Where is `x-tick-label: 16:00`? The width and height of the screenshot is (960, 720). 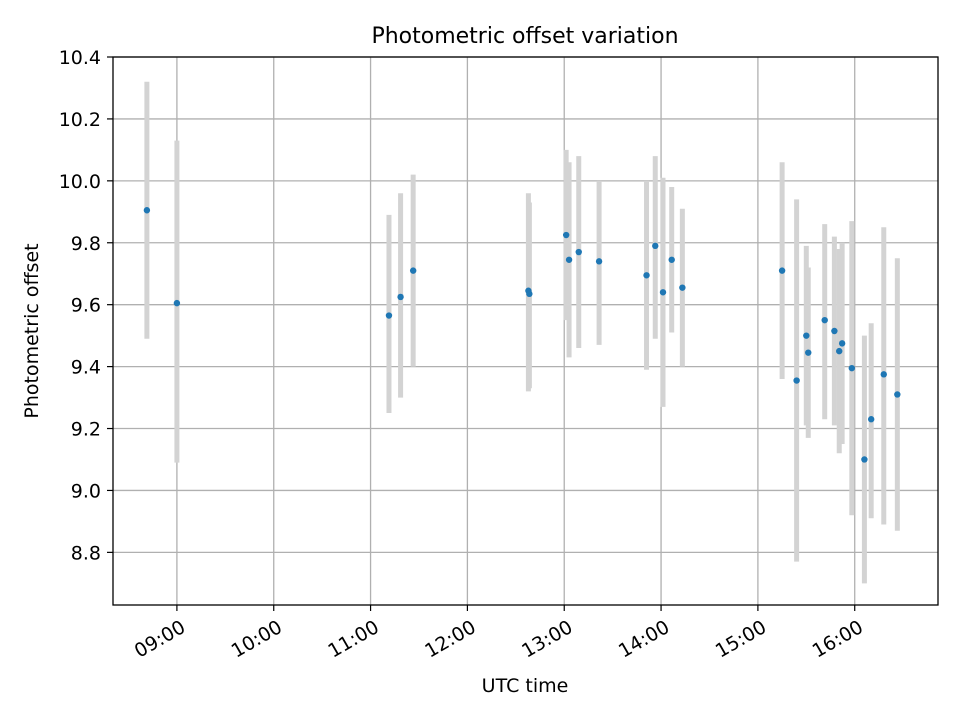 x-tick-label: 16:00 is located at coordinates (838, 639).